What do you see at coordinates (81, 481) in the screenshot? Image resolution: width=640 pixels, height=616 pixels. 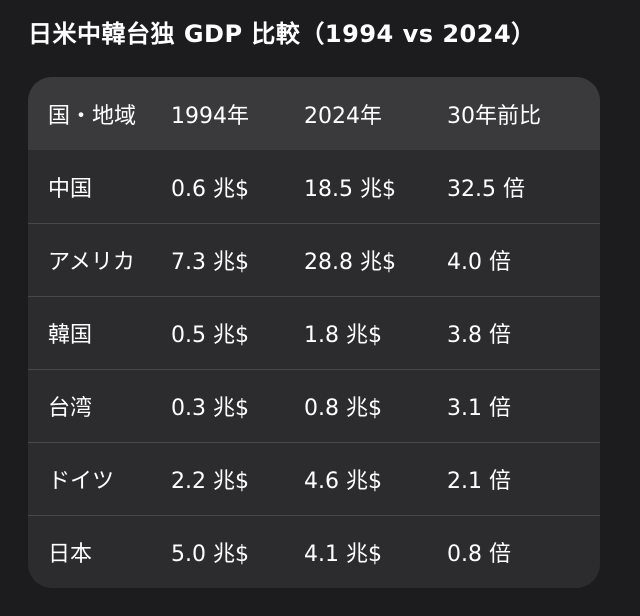 I see `cell-country: ドイツ` at bounding box center [81, 481].